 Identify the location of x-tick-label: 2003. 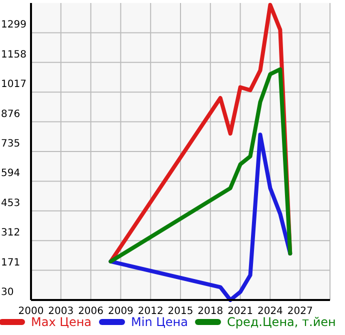
(61, 311).